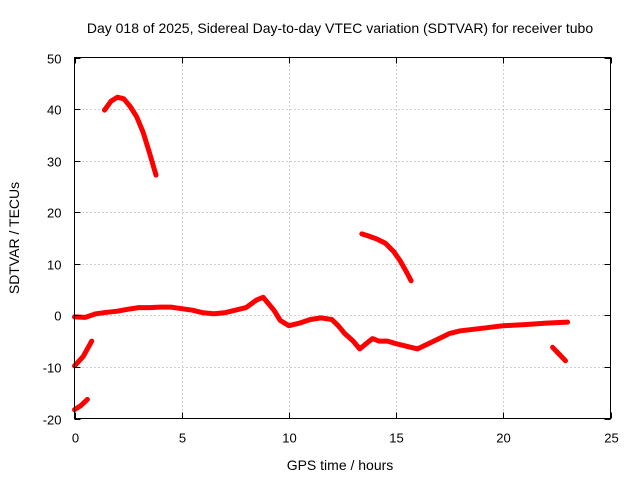 This screenshot has height=480, width=640. I want to click on y-tick-label: -10, so click(52, 368).